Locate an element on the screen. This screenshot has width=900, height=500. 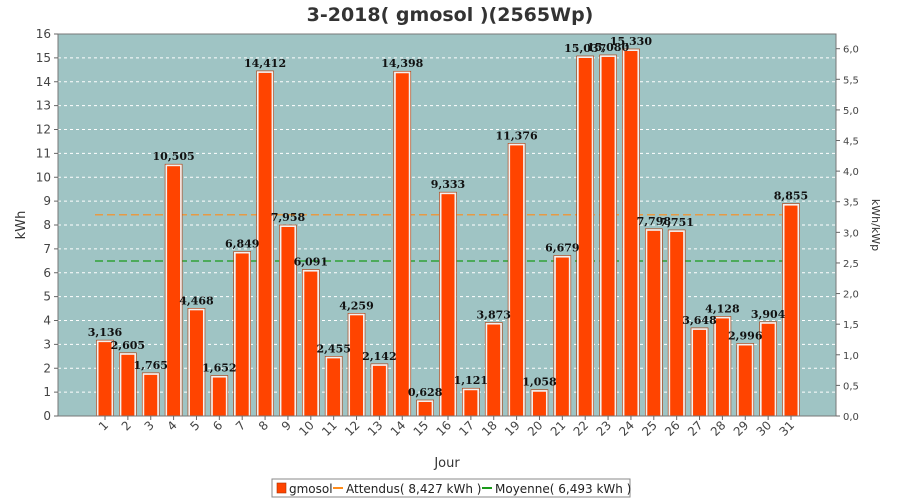
x-tick-label: 7 is located at coordinates (240, 425).